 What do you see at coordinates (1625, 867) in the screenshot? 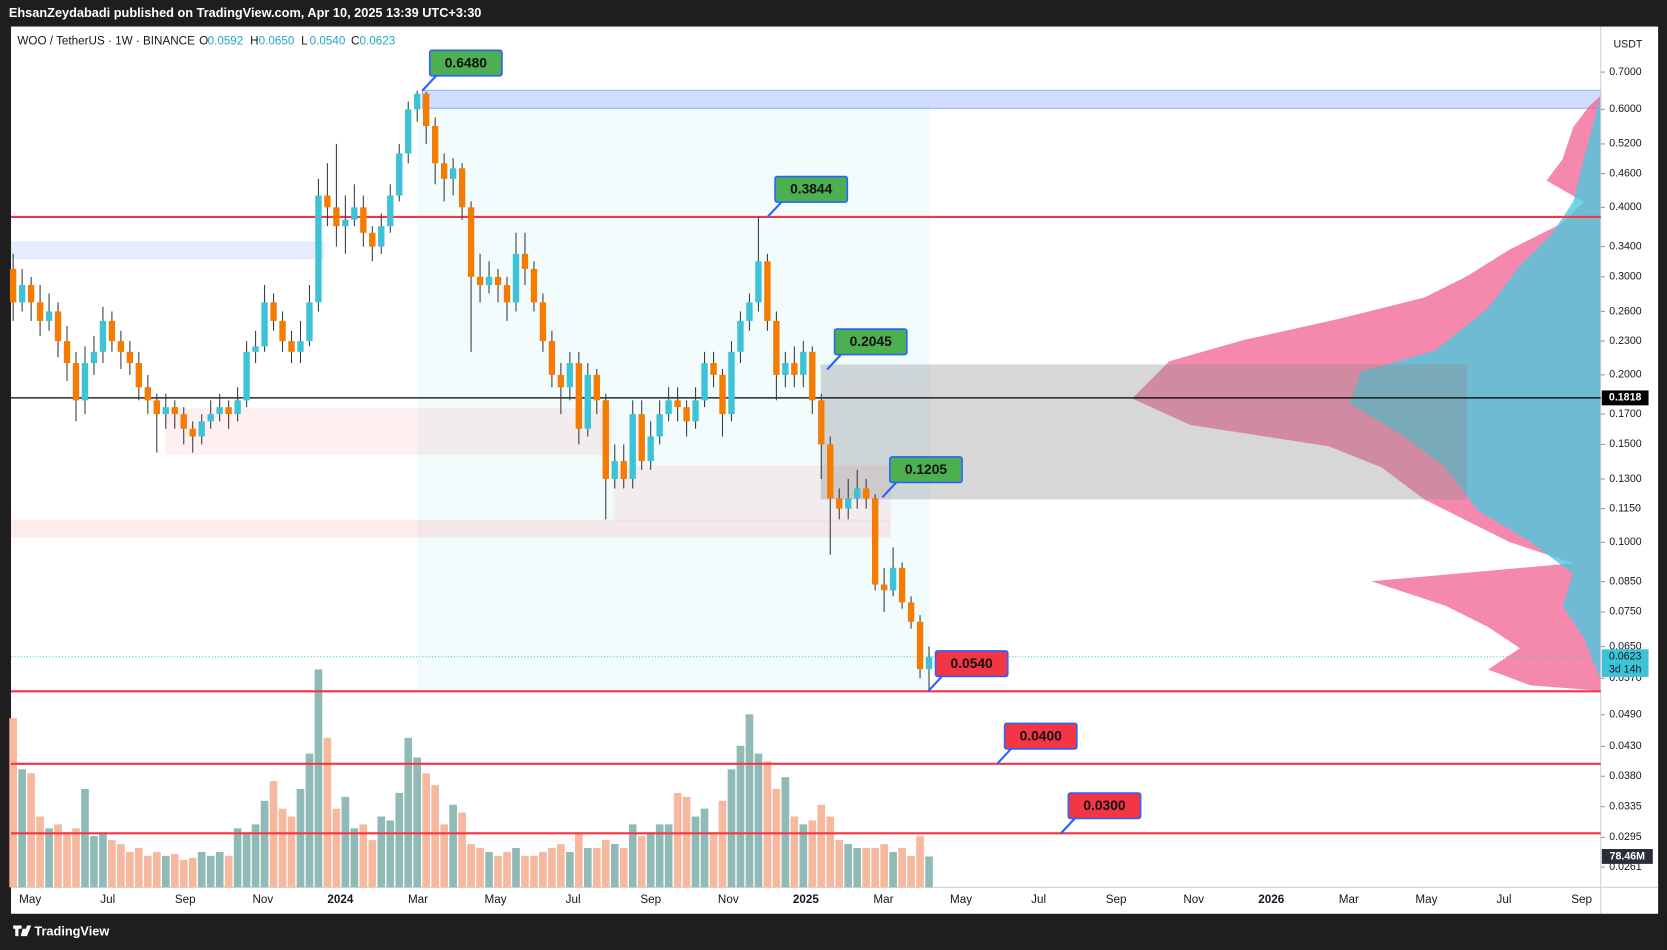
I see `y-tick-label: 0.0261` at bounding box center [1625, 867].